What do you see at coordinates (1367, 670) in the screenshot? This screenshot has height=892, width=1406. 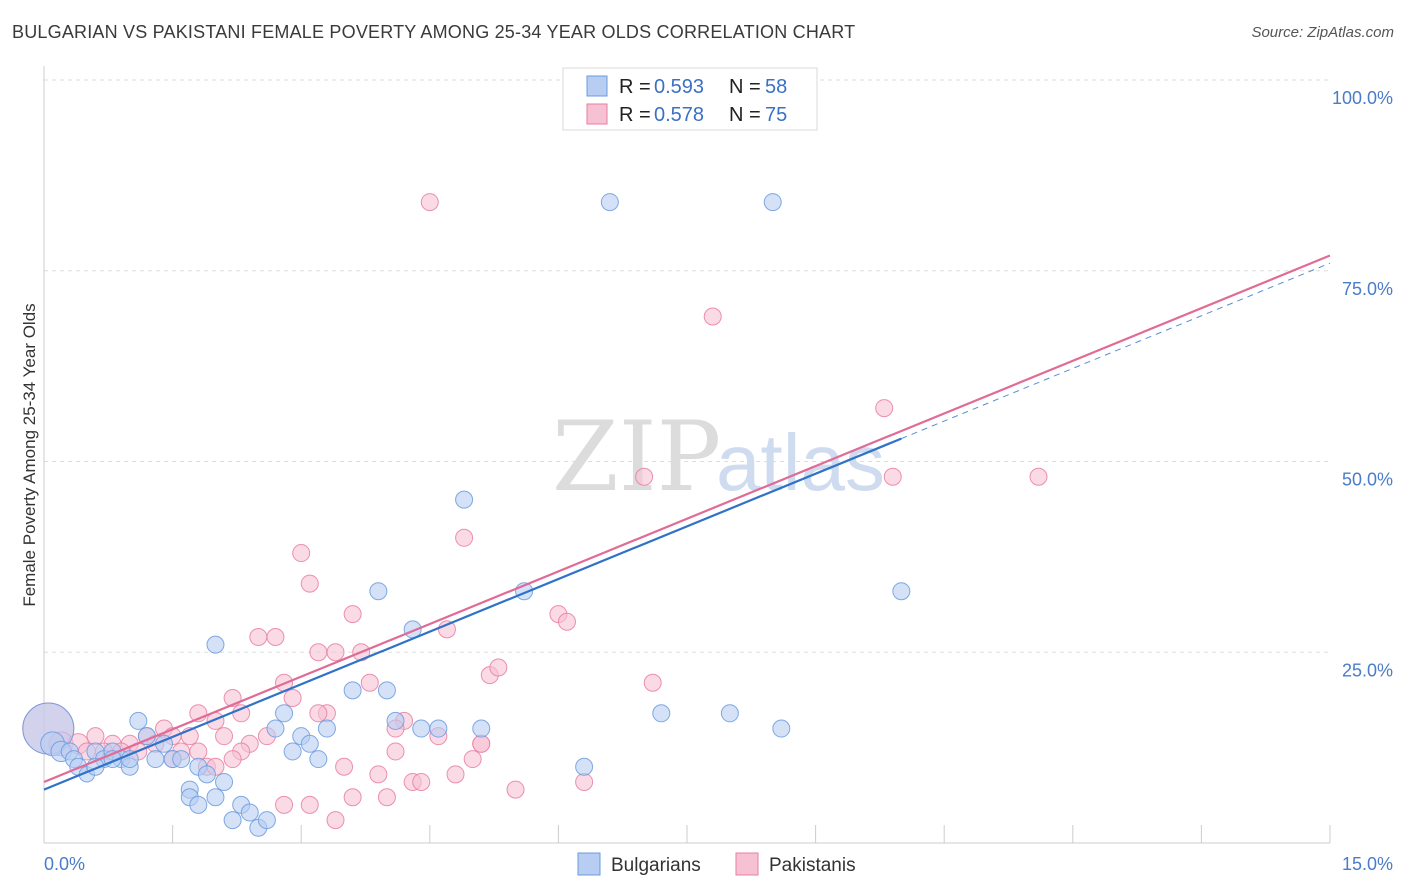 I see `y-tick-label-0: 25.0%` at bounding box center [1367, 670].